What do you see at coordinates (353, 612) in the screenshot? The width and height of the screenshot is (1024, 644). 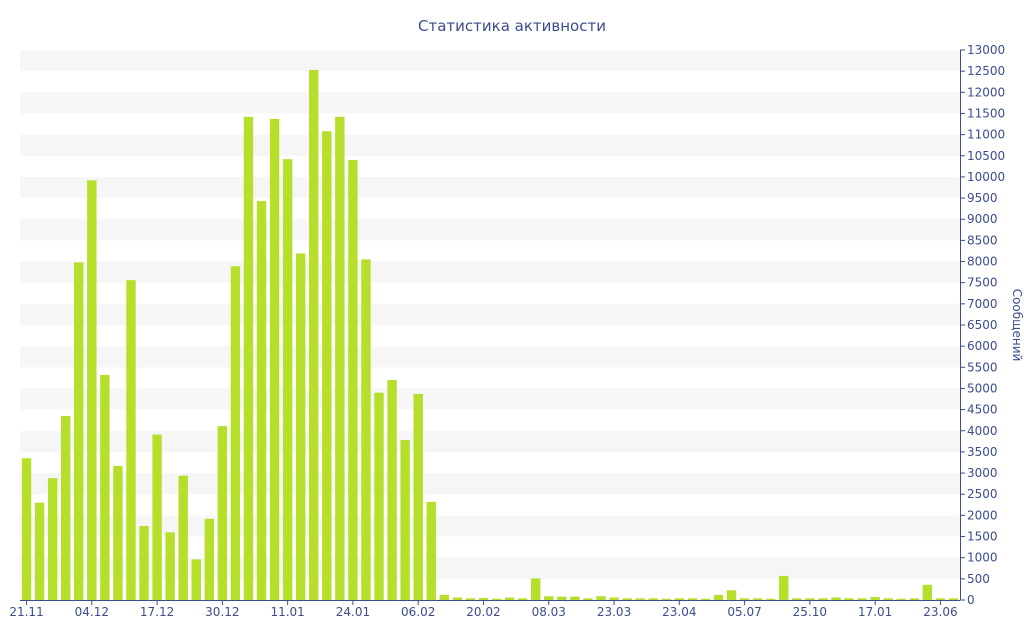 I see `x-tick-label: 24.01` at bounding box center [353, 612].